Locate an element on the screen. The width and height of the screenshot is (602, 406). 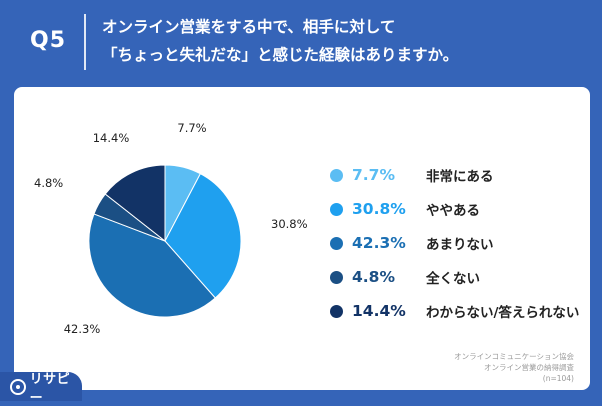
source-line1: オンラインコミュニケーション協会 is located at coordinates (514, 356).